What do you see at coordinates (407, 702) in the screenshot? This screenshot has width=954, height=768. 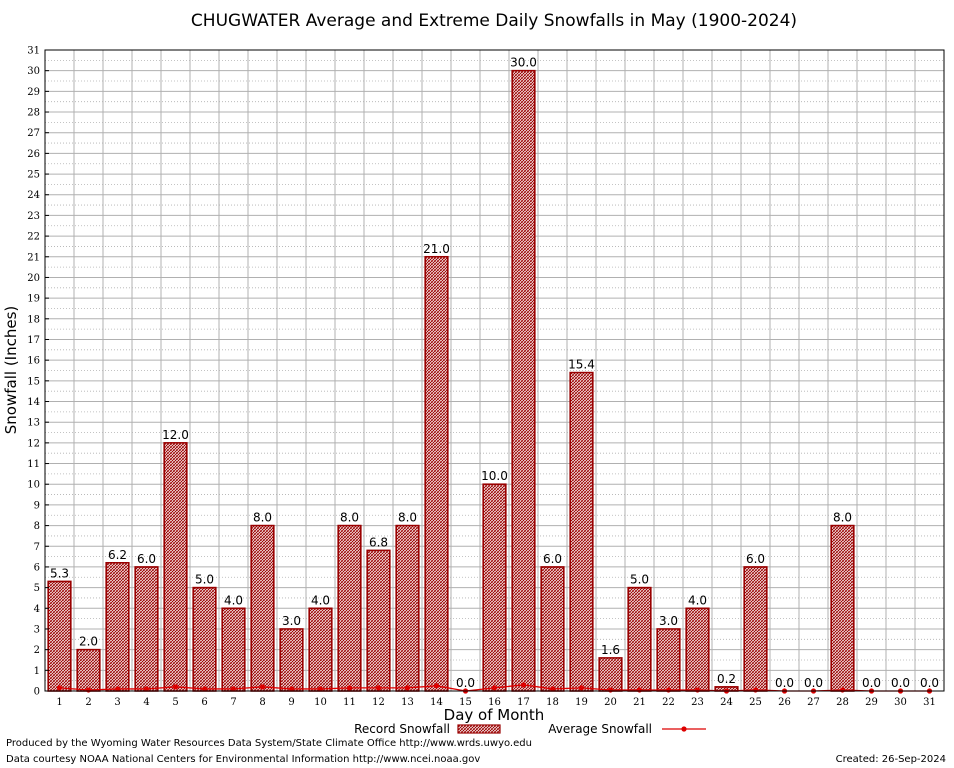 I see `x-tick-label: 13` at bounding box center [407, 702].